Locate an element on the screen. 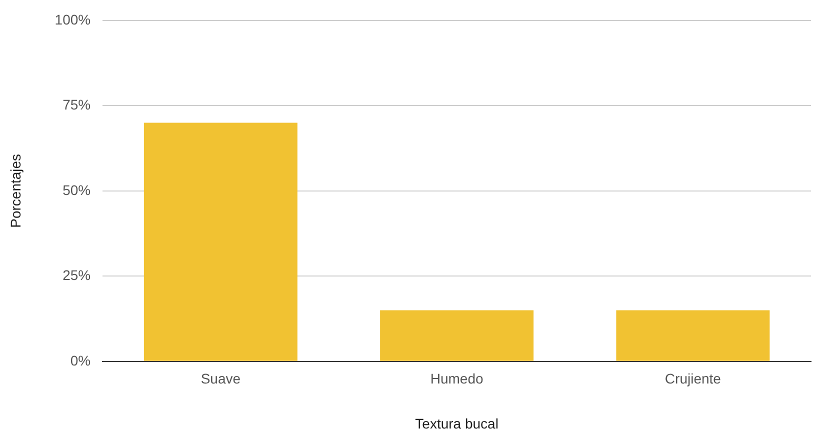 This screenshot has width=827, height=441. x-axis-title: Textura bucal is located at coordinates (456, 423).